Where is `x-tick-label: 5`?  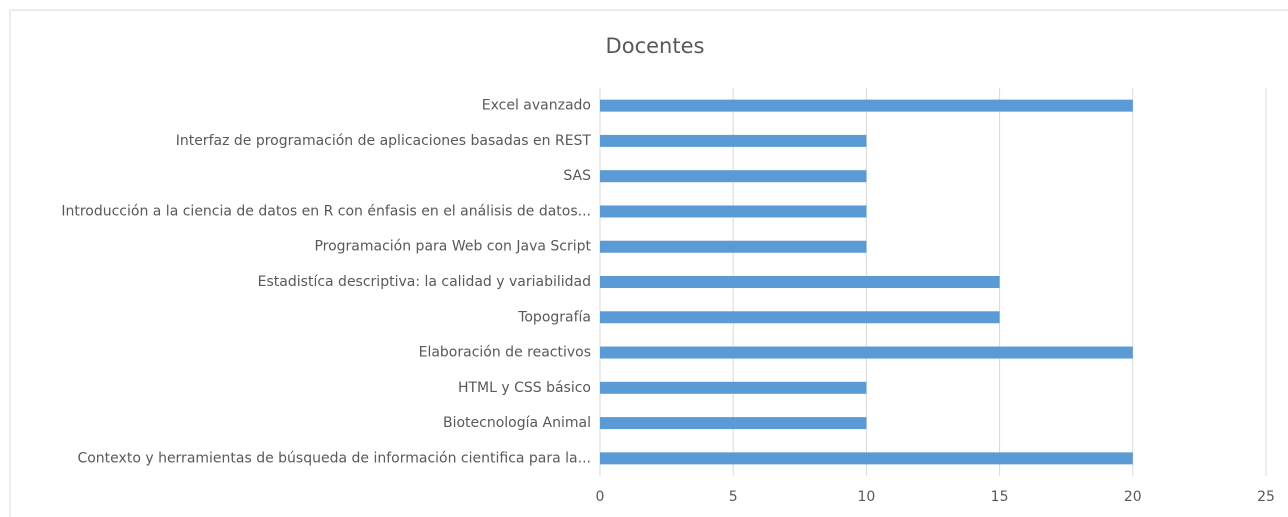 x-tick-label: 5 is located at coordinates (733, 497).